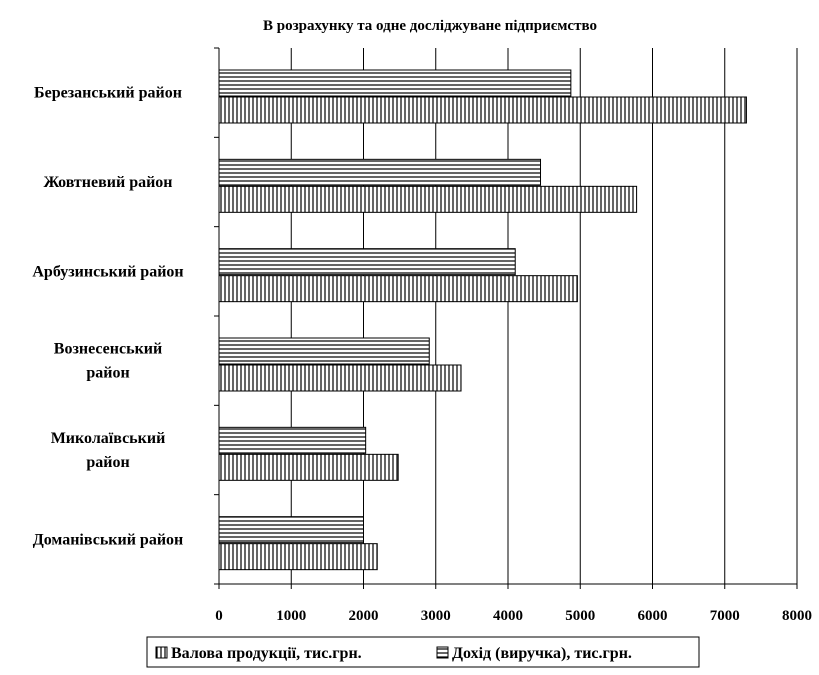 This screenshot has width=819, height=675. I want to click on category-label-line: Арбузинський район, so click(107, 271).